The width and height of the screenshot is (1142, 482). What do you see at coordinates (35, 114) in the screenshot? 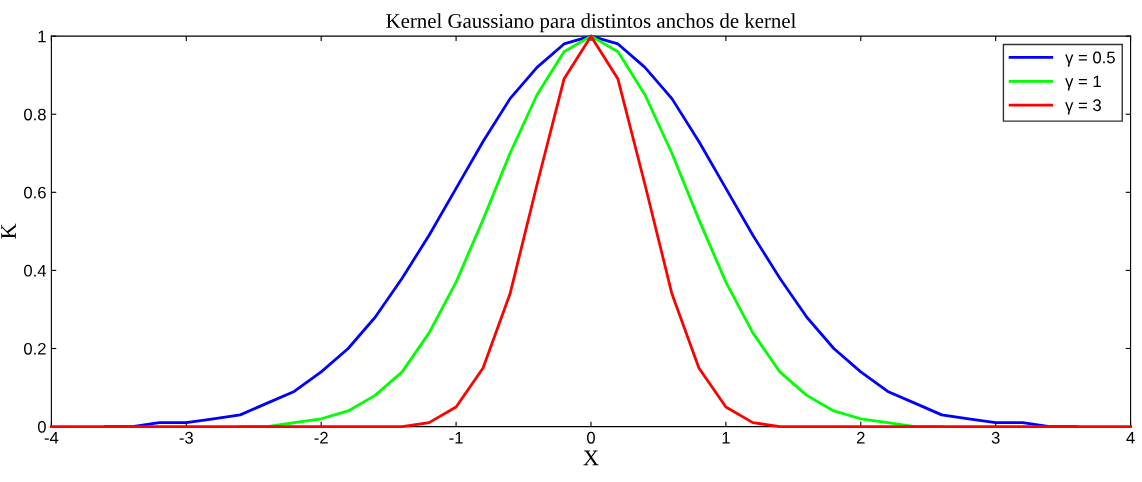
I see `y-tick-label: 0.8` at bounding box center [35, 114].